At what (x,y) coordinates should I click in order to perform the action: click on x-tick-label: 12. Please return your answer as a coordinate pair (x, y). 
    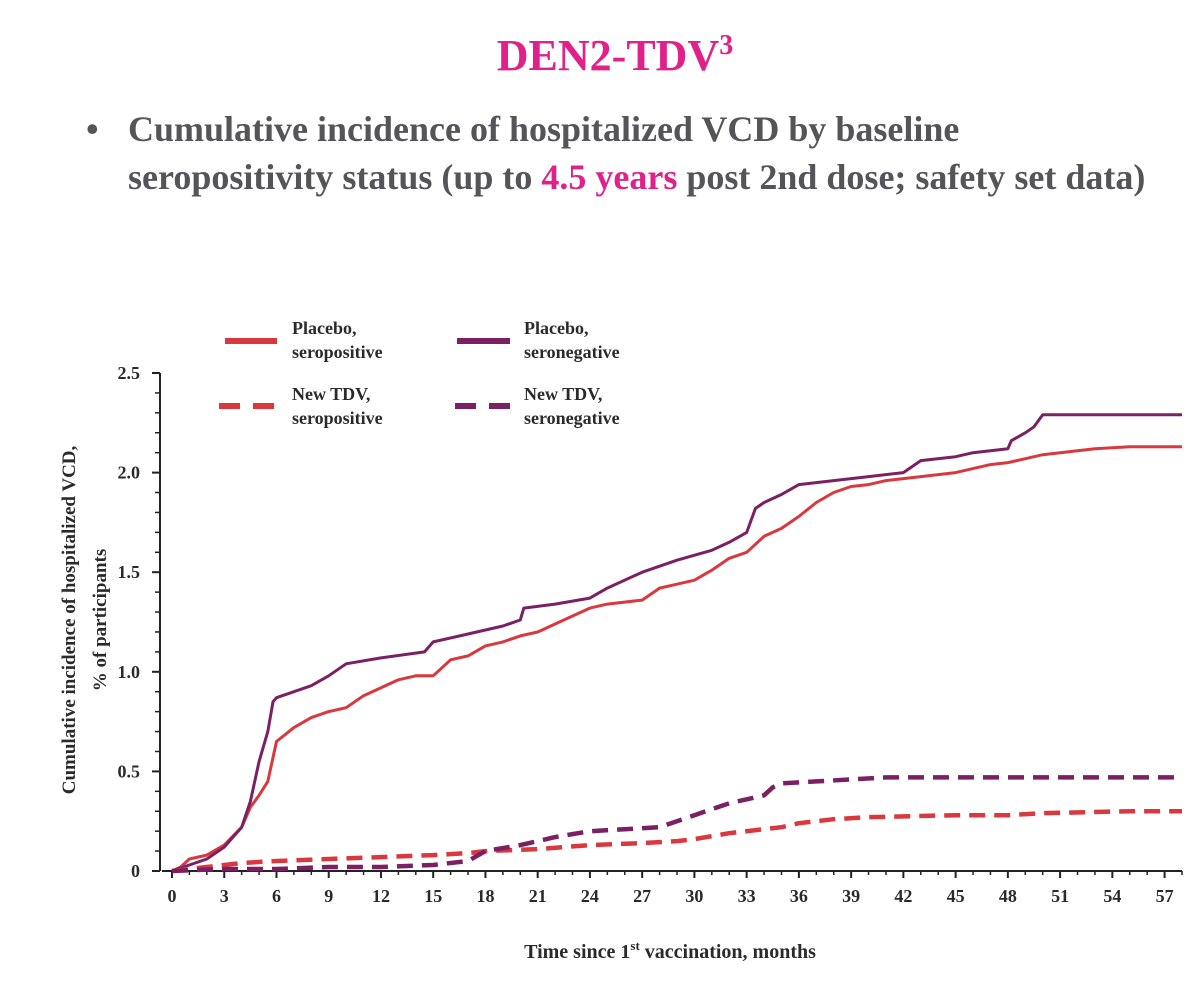
    Looking at the image, I should click on (381, 896).